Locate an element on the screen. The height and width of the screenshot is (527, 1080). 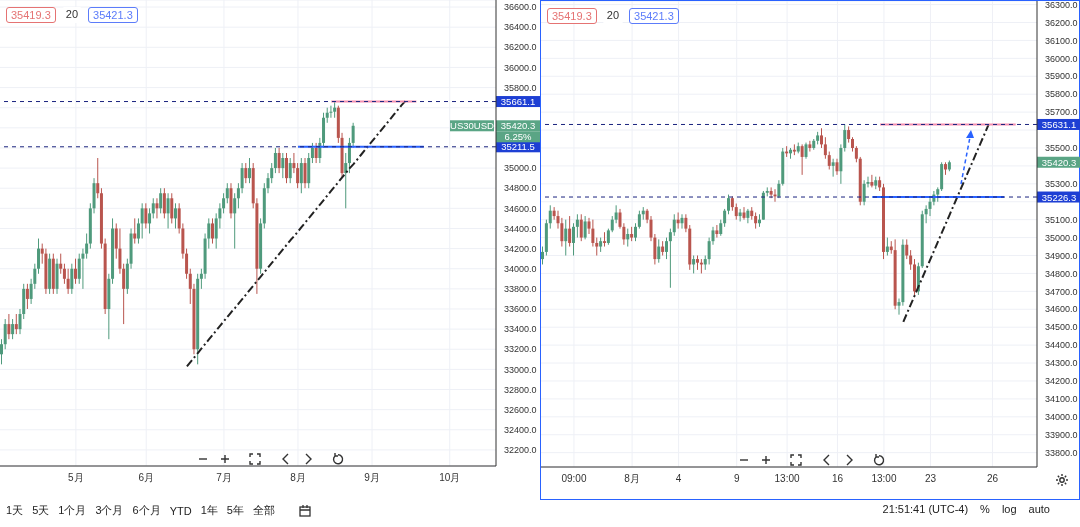
y-tick-label: 33400.0 is located at coordinates (520, 329).